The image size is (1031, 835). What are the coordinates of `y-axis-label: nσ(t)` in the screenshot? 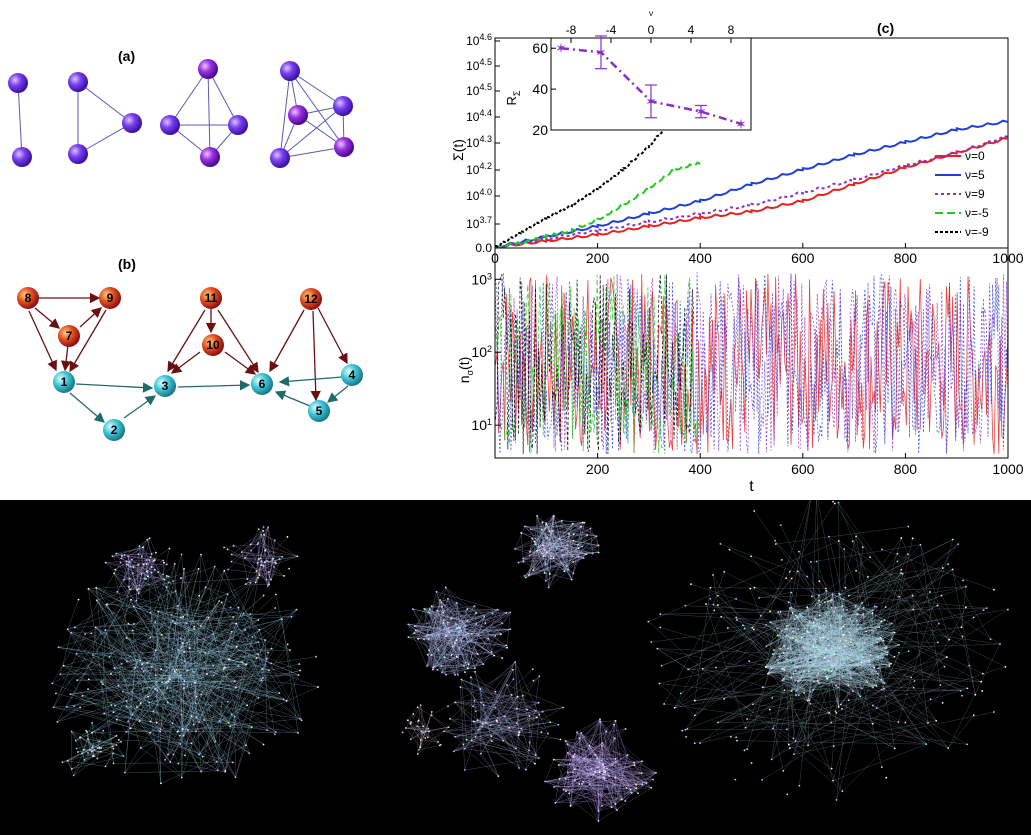 It's located at (465, 370).